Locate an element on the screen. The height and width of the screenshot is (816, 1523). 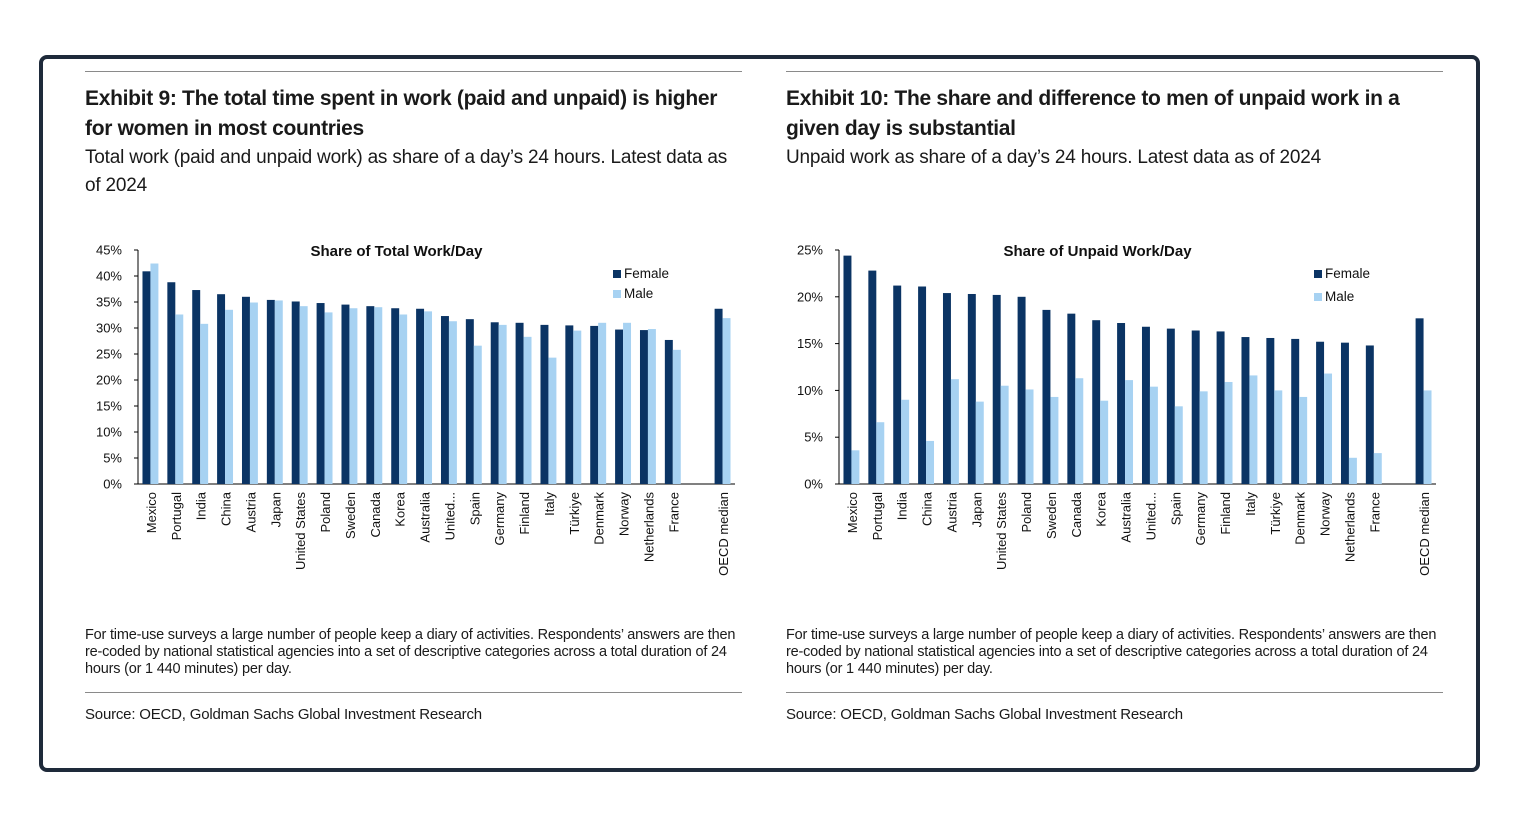
y-tick-label: 30% is located at coordinates (109, 328).